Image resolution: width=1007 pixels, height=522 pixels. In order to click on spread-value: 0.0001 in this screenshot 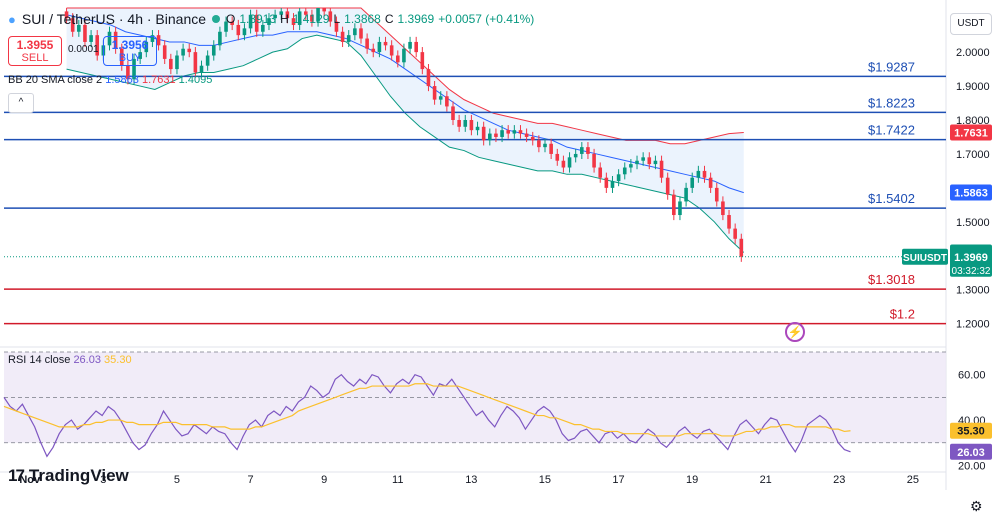, I will do `click(83, 49)`.